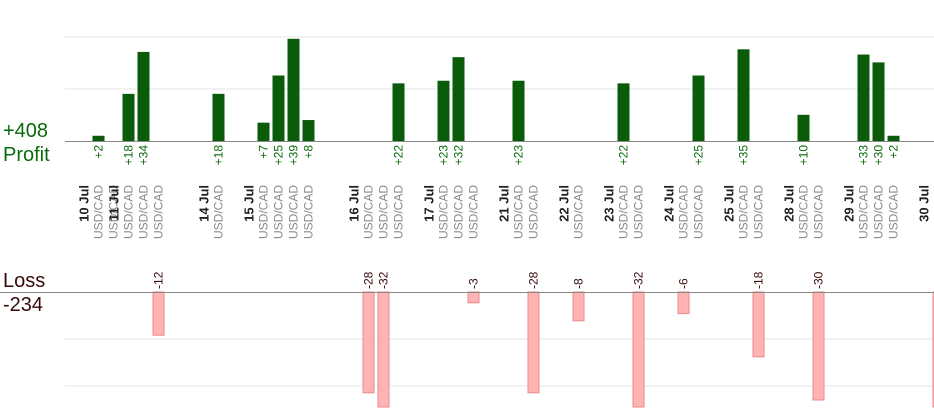 This screenshot has height=420, width=934. I want to click on date-label: 22 Jul, so click(564, 203).